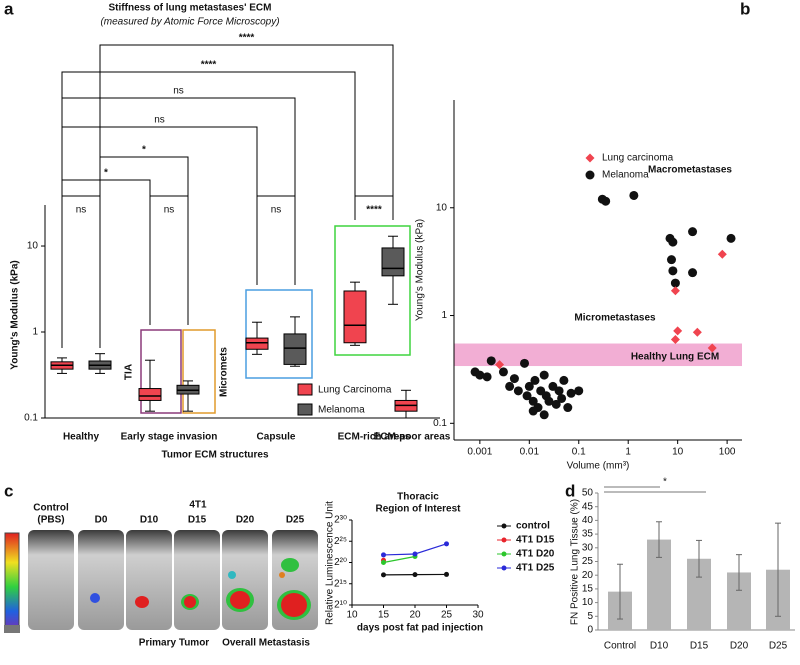 This screenshot has width=800, height=665. I want to click on legend-label: Lung Carcinoma, so click(355, 390).